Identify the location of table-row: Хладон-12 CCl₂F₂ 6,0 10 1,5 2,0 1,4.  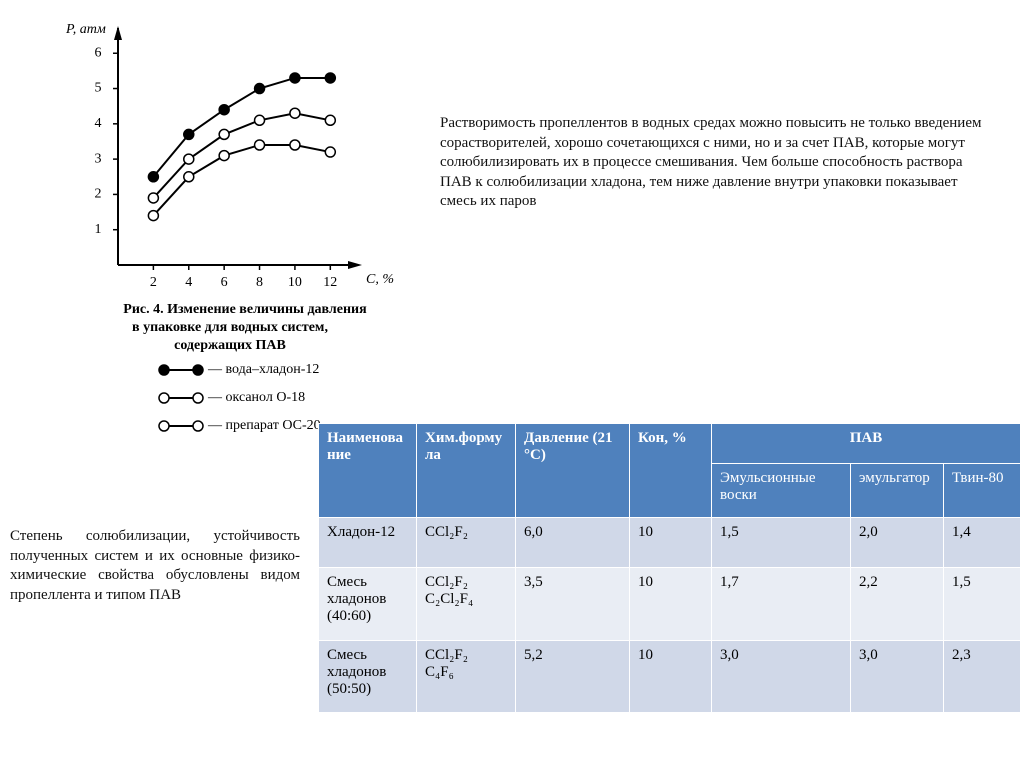
(669, 542).